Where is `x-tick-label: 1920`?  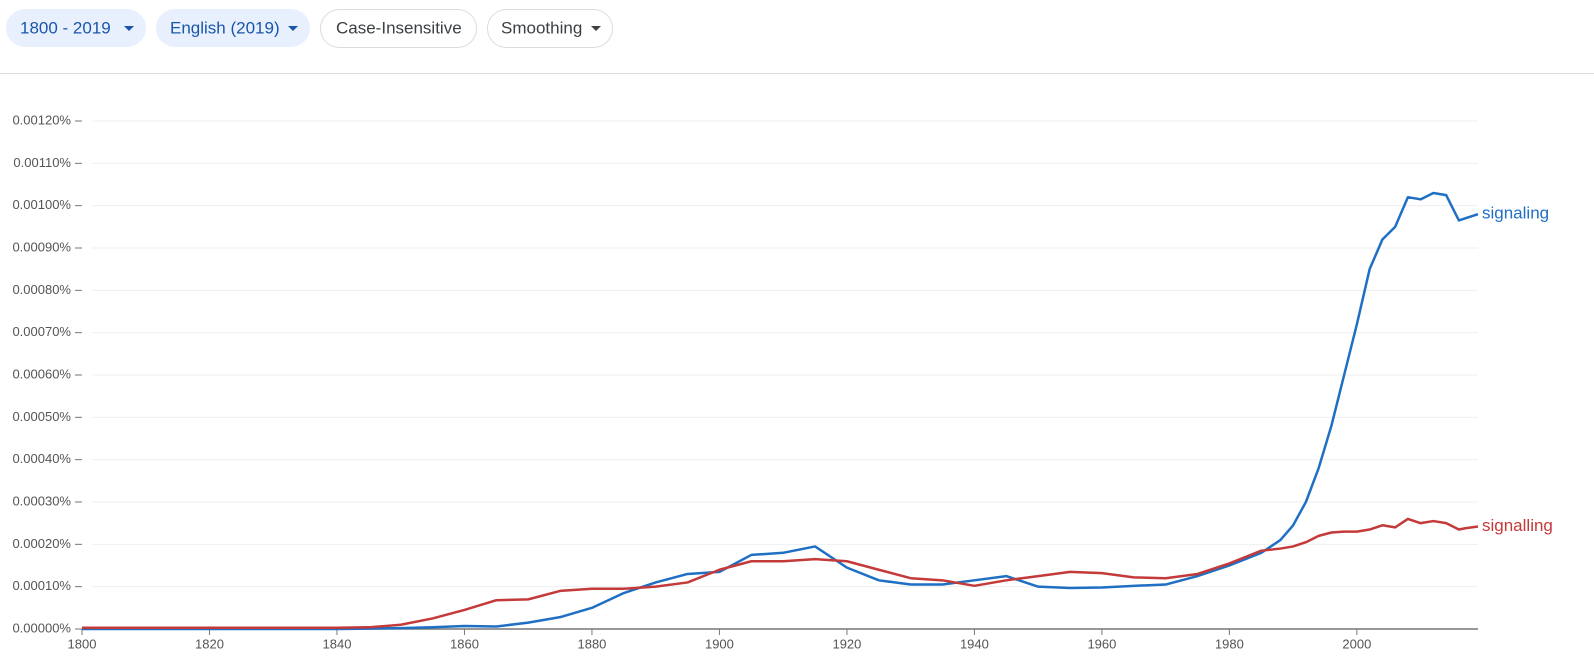
x-tick-label: 1920 is located at coordinates (846, 643).